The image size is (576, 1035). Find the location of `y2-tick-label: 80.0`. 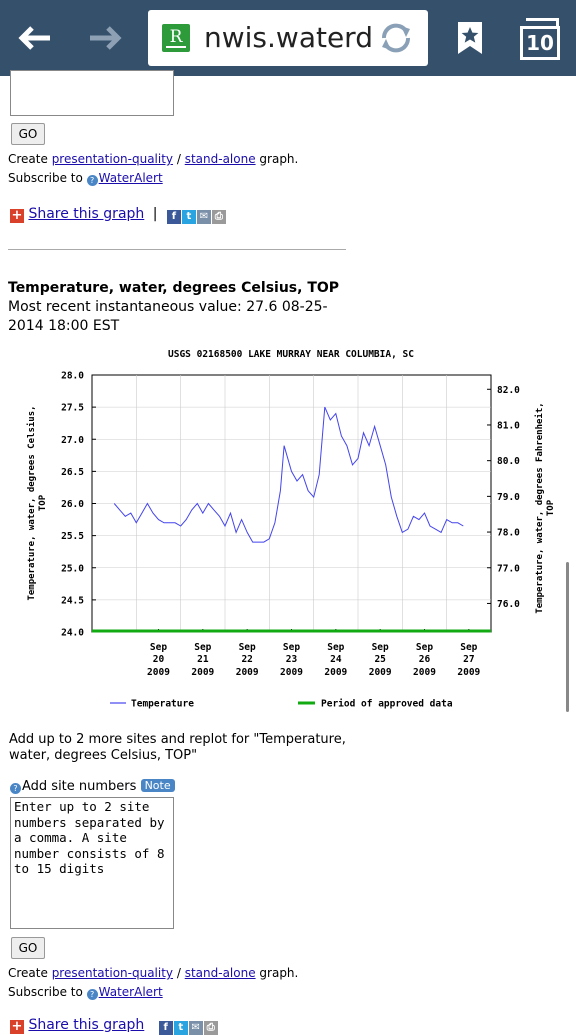

y2-tick-label: 80.0 is located at coordinates (508, 461).